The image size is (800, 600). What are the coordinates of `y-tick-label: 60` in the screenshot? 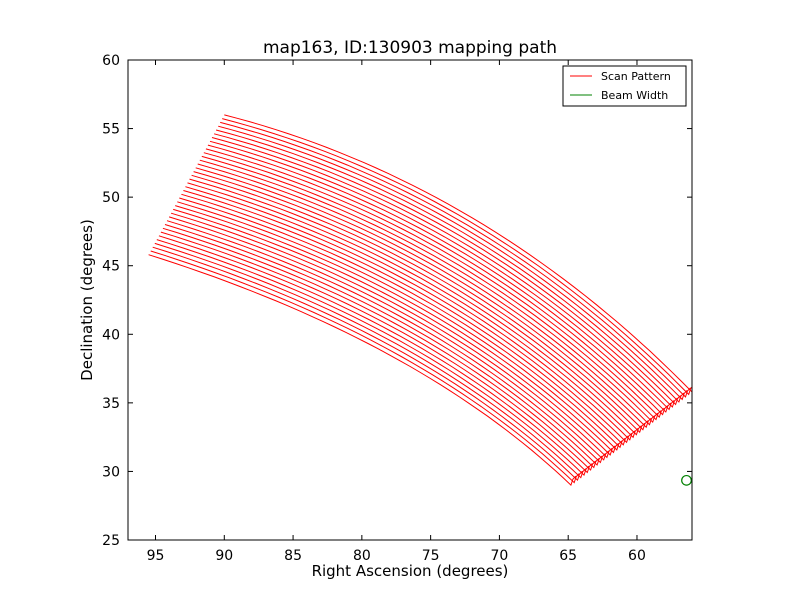 It's located at (111, 61).